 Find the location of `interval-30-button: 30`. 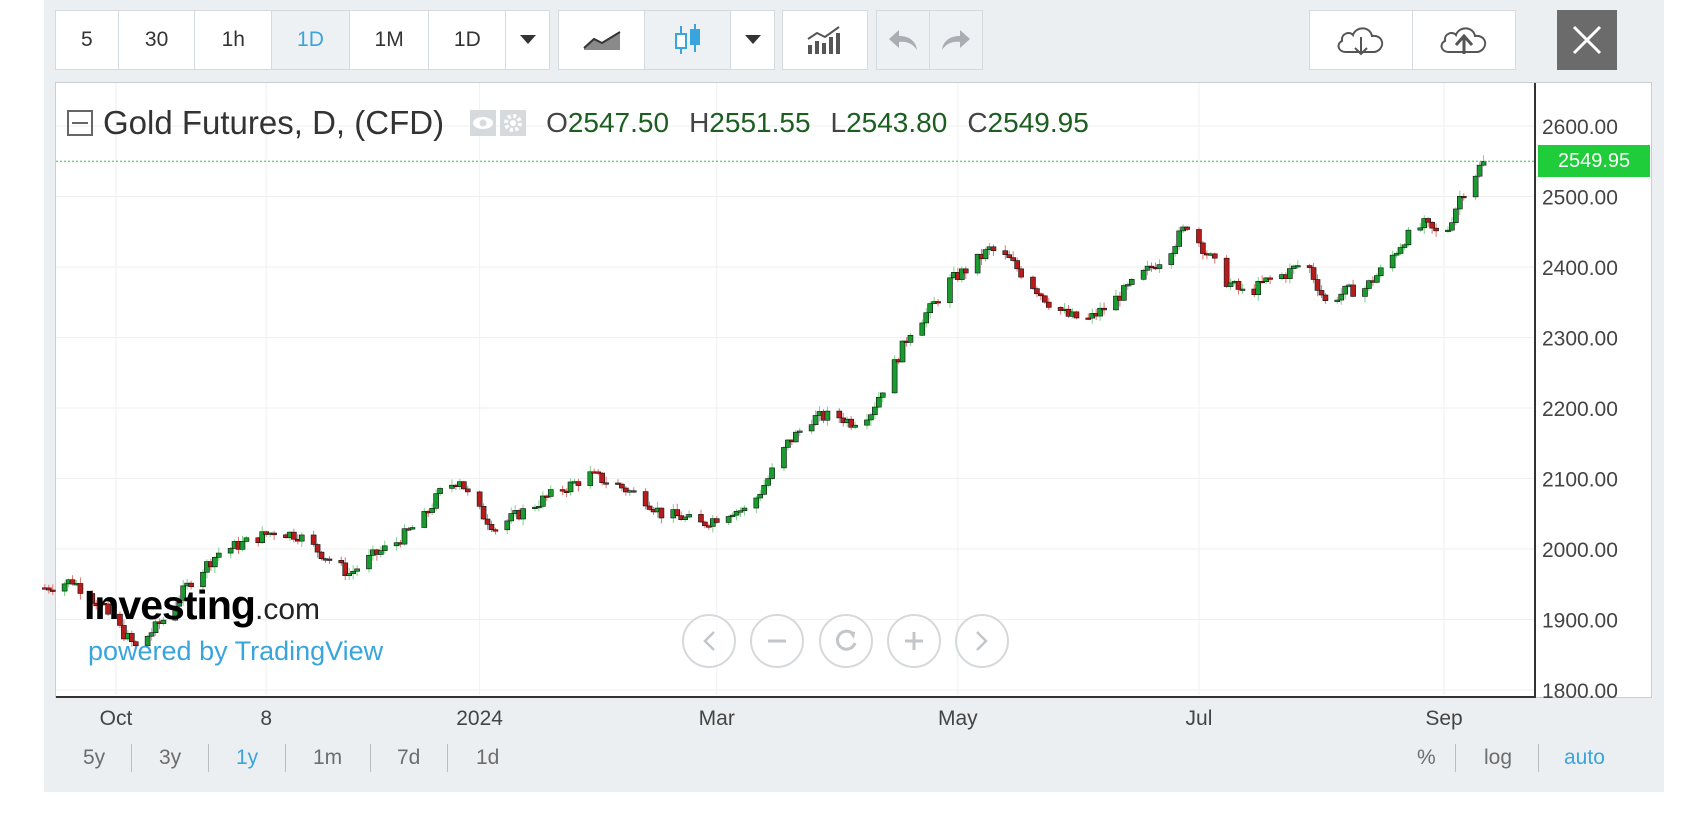

interval-30-button: 30 is located at coordinates (157, 40).